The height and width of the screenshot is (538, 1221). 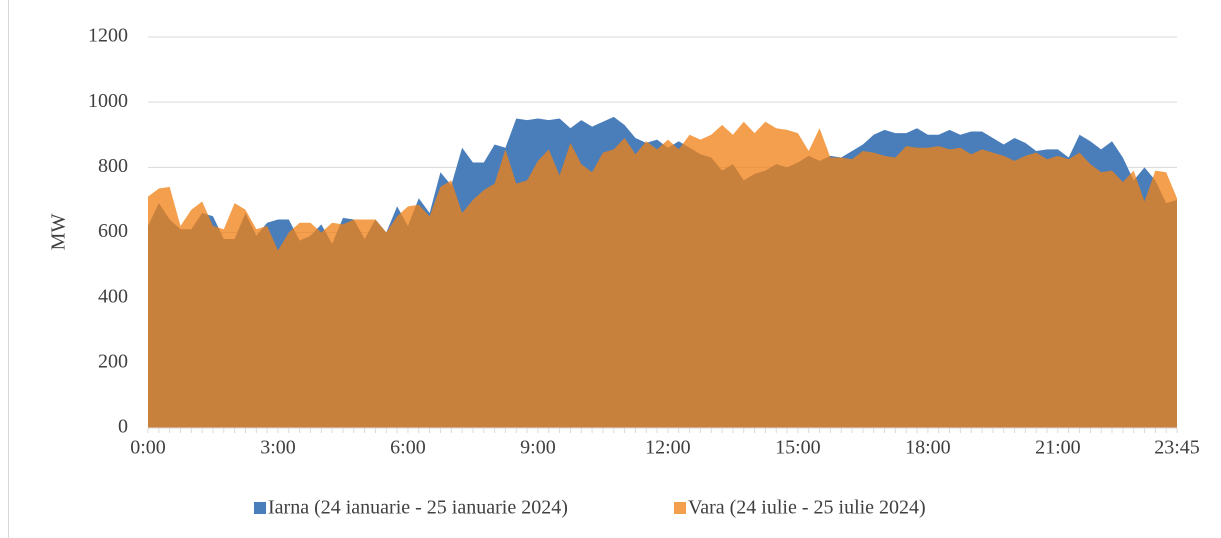 What do you see at coordinates (928, 448) in the screenshot?
I see `x-tick-label: 18:00` at bounding box center [928, 448].